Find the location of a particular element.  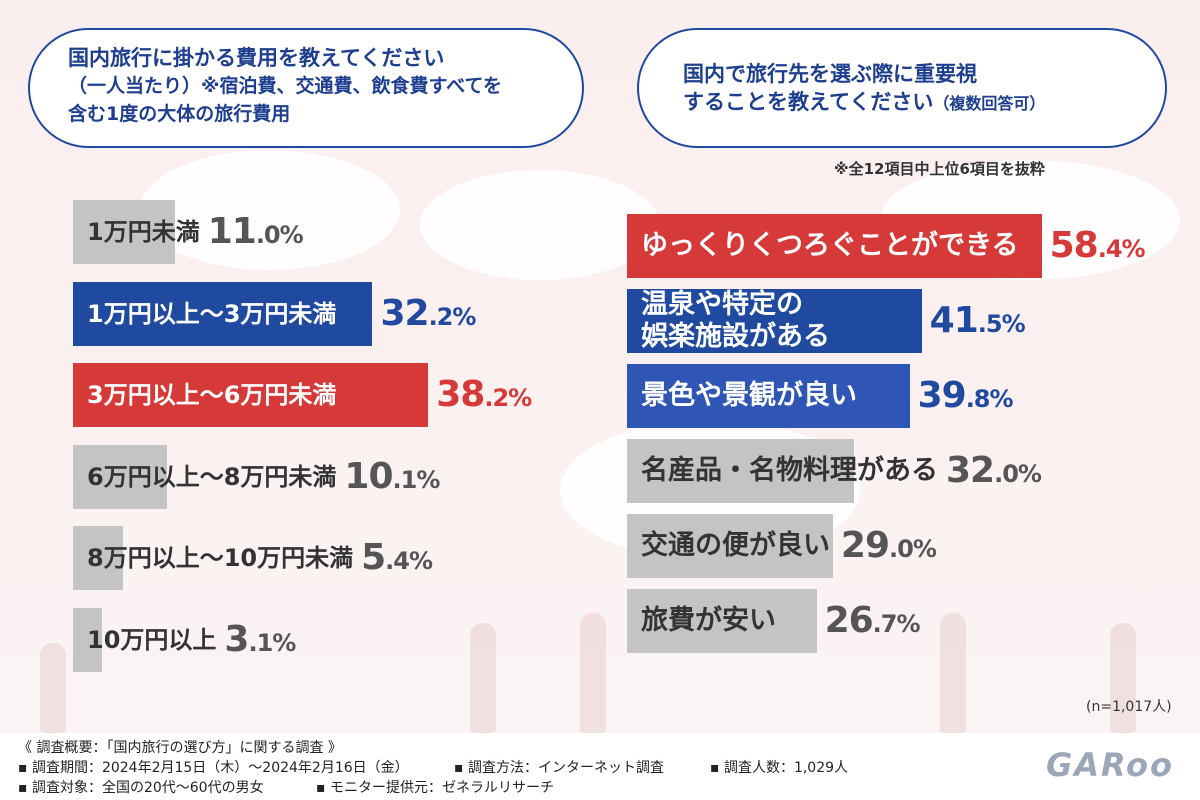

bar-row: 名産品・名物料理がある 32.0% is located at coordinates (907, 471).